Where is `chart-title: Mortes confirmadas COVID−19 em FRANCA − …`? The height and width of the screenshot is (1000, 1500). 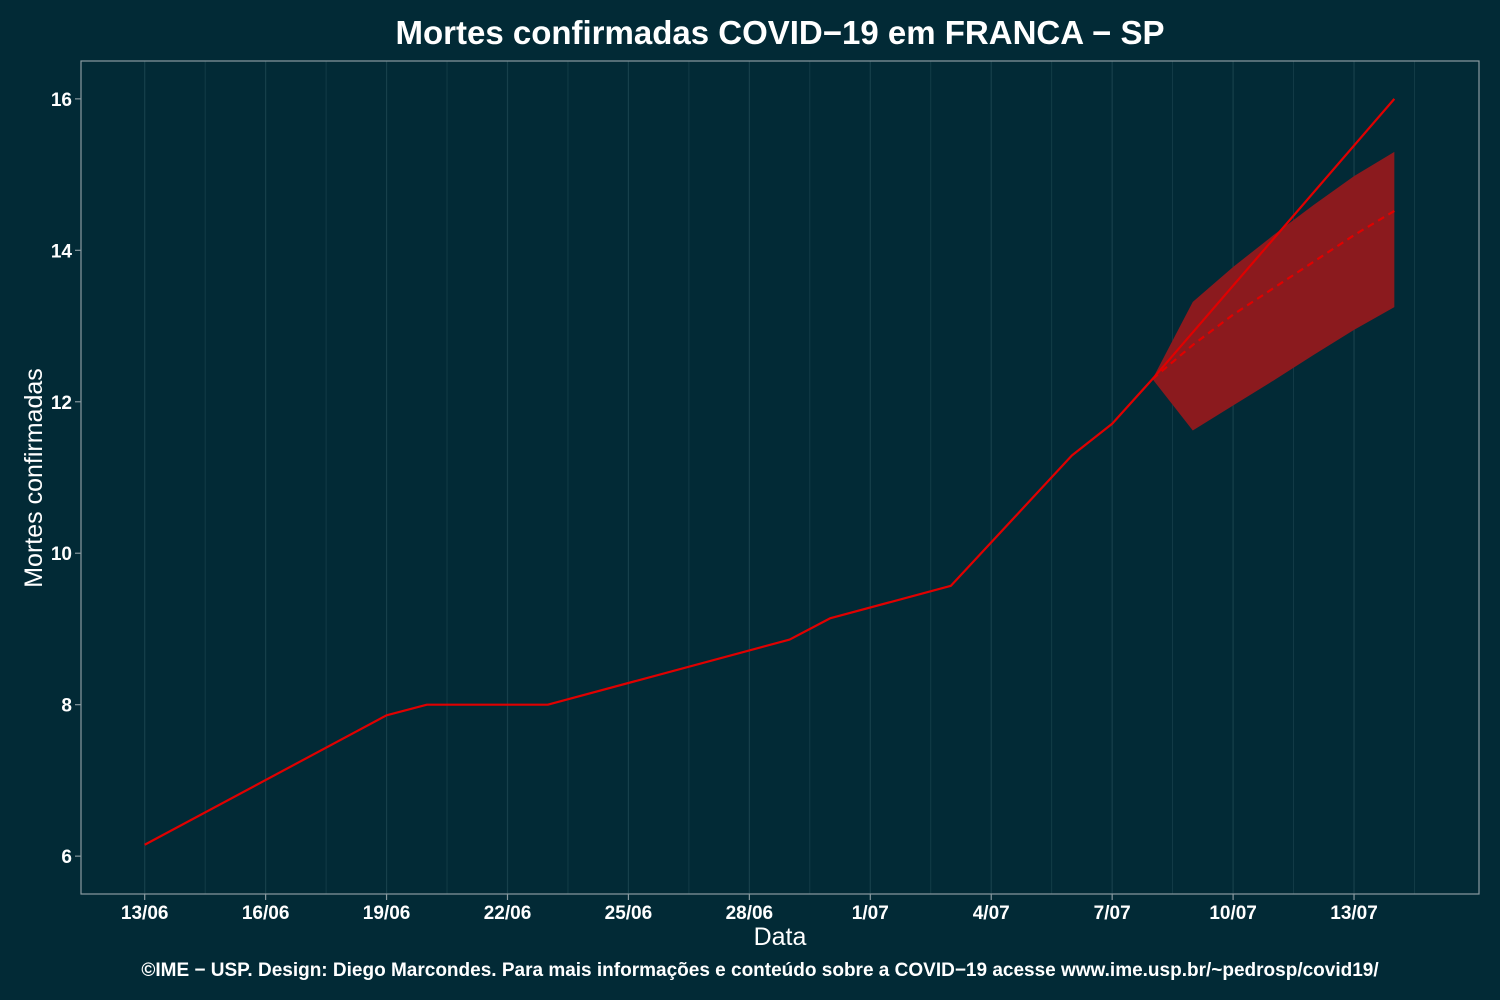 chart-title: Mortes confirmadas COVID−19 em FRANCA − … is located at coordinates (780, 32).